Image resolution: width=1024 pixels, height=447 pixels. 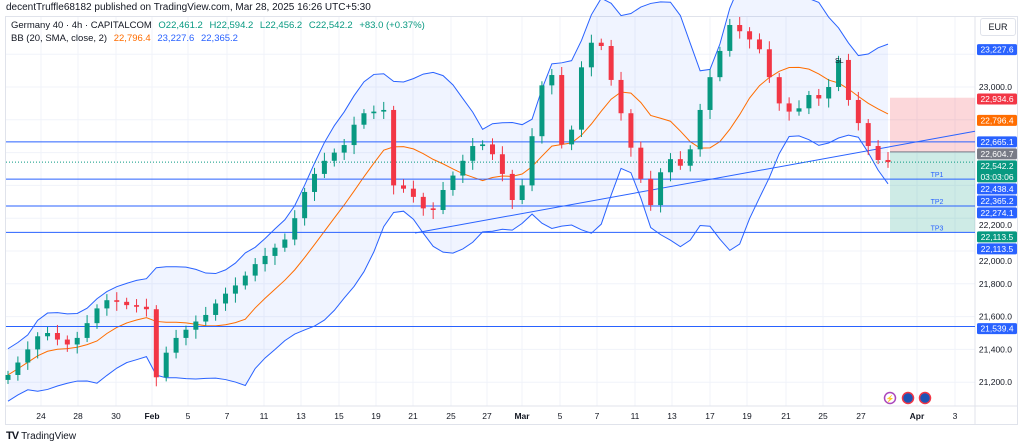 What do you see at coordinates (998, 27) in the screenshot?
I see `currency-button: EUR` at bounding box center [998, 27].